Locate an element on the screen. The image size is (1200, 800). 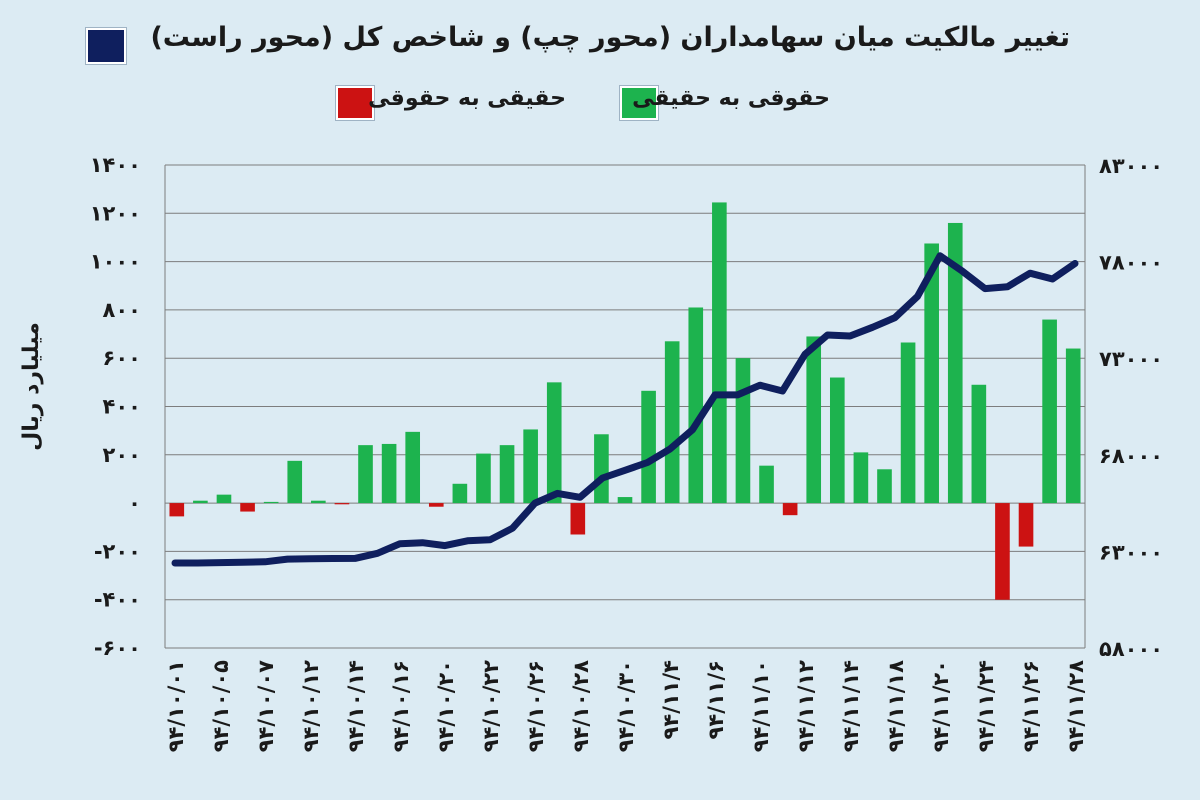
y-tick-label: ۱۴۰۰ is located at coordinates (115, 165).